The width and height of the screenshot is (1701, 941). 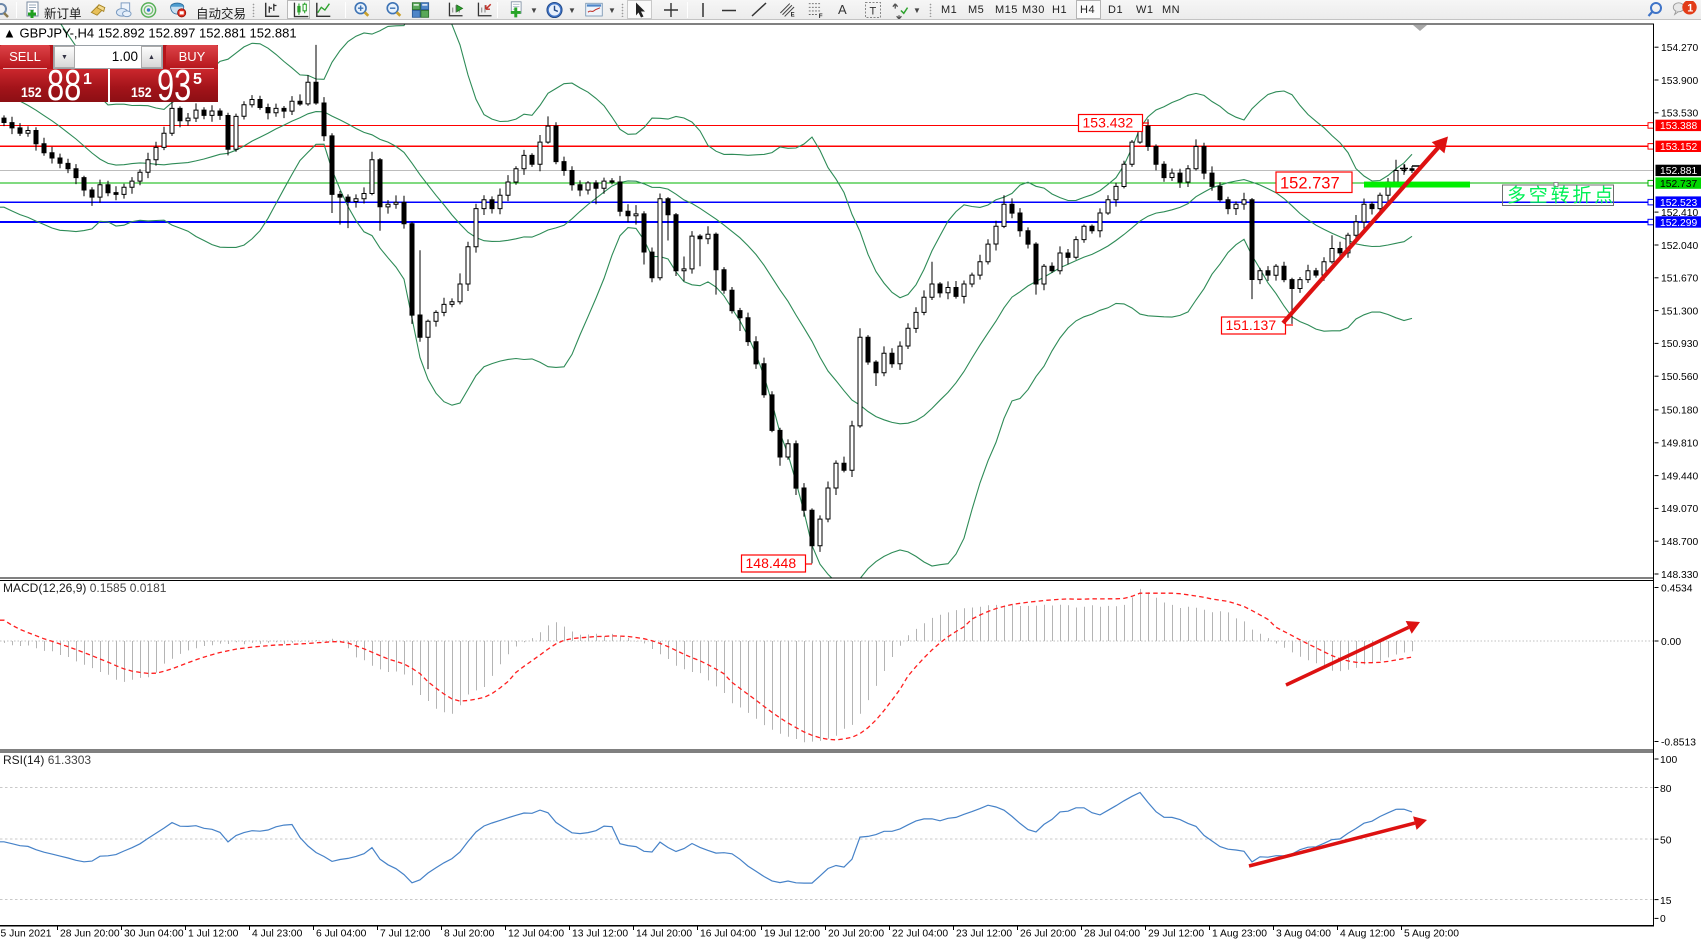 What do you see at coordinates (1176, 934) in the screenshot?
I see `svg-text: 29 Jul 12:00` at bounding box center [1176, 934].